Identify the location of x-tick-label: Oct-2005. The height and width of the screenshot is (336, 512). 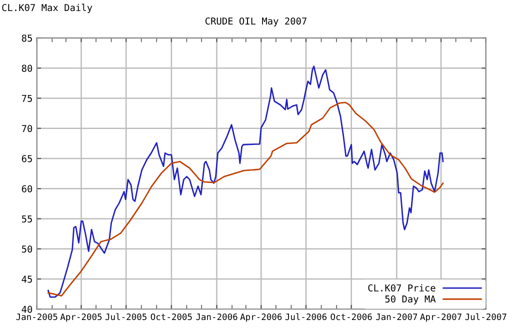
(171, 316).